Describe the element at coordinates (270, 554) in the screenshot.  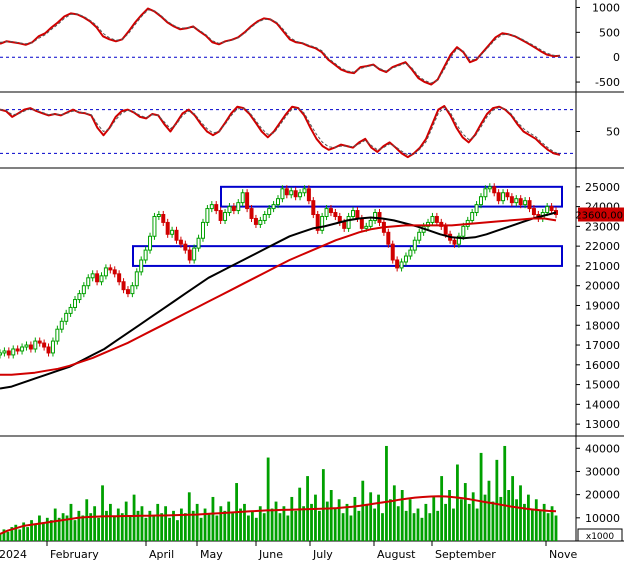
I see `x-month-label: June` at that location.